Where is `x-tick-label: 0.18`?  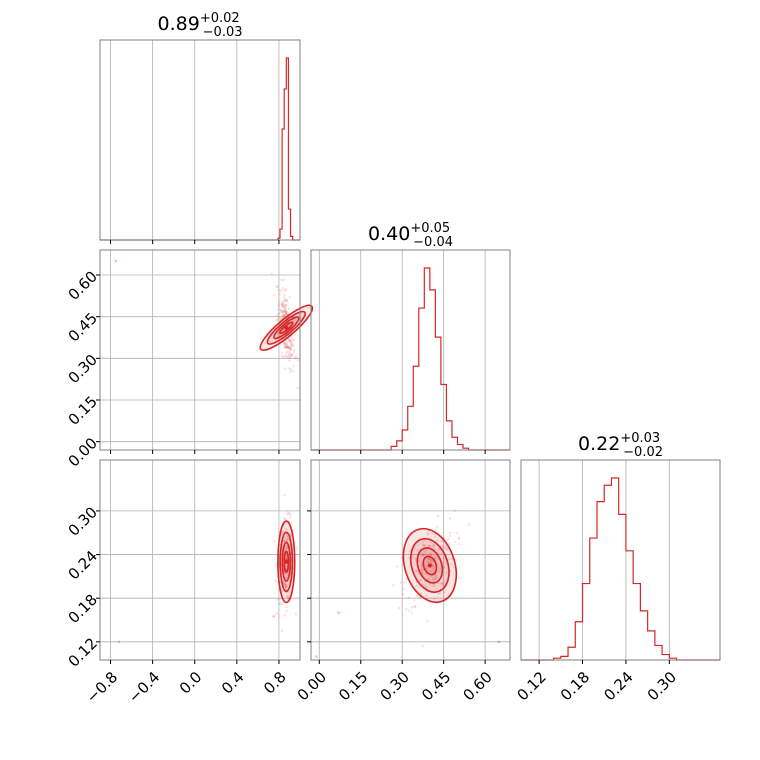 x-tick-label: 0.18 is located at coordinates (575, 686).